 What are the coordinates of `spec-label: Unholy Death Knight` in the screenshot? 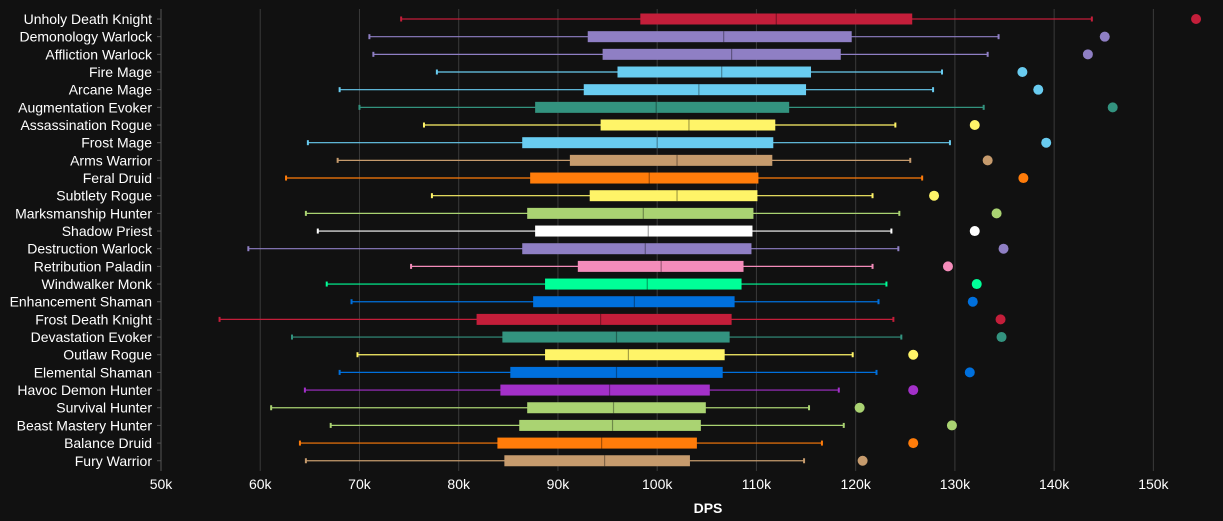 It's located at (88, 19).